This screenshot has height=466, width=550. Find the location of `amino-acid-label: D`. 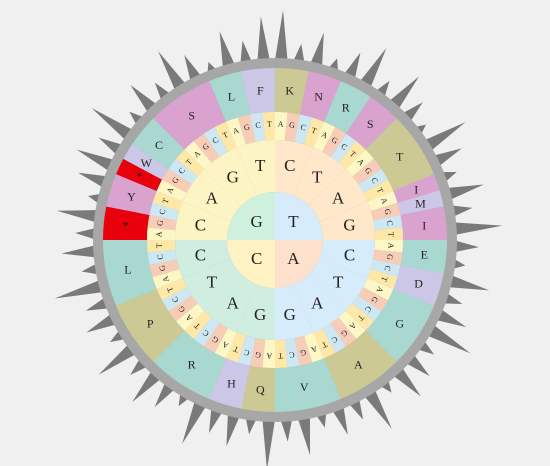

amino-acid-label: D is located at coordinates (418, 284).